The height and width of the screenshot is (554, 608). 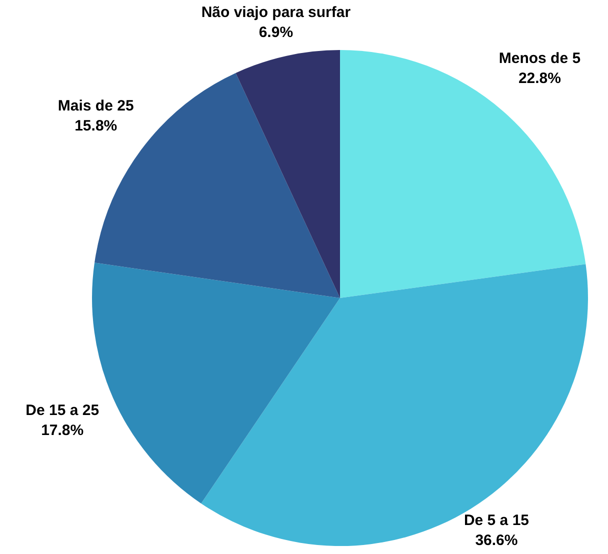 What do you see at coordinates (63, 411) in the screenshot?
I see `slice-label: De 15 a 25` at bounding box center [63, 411].